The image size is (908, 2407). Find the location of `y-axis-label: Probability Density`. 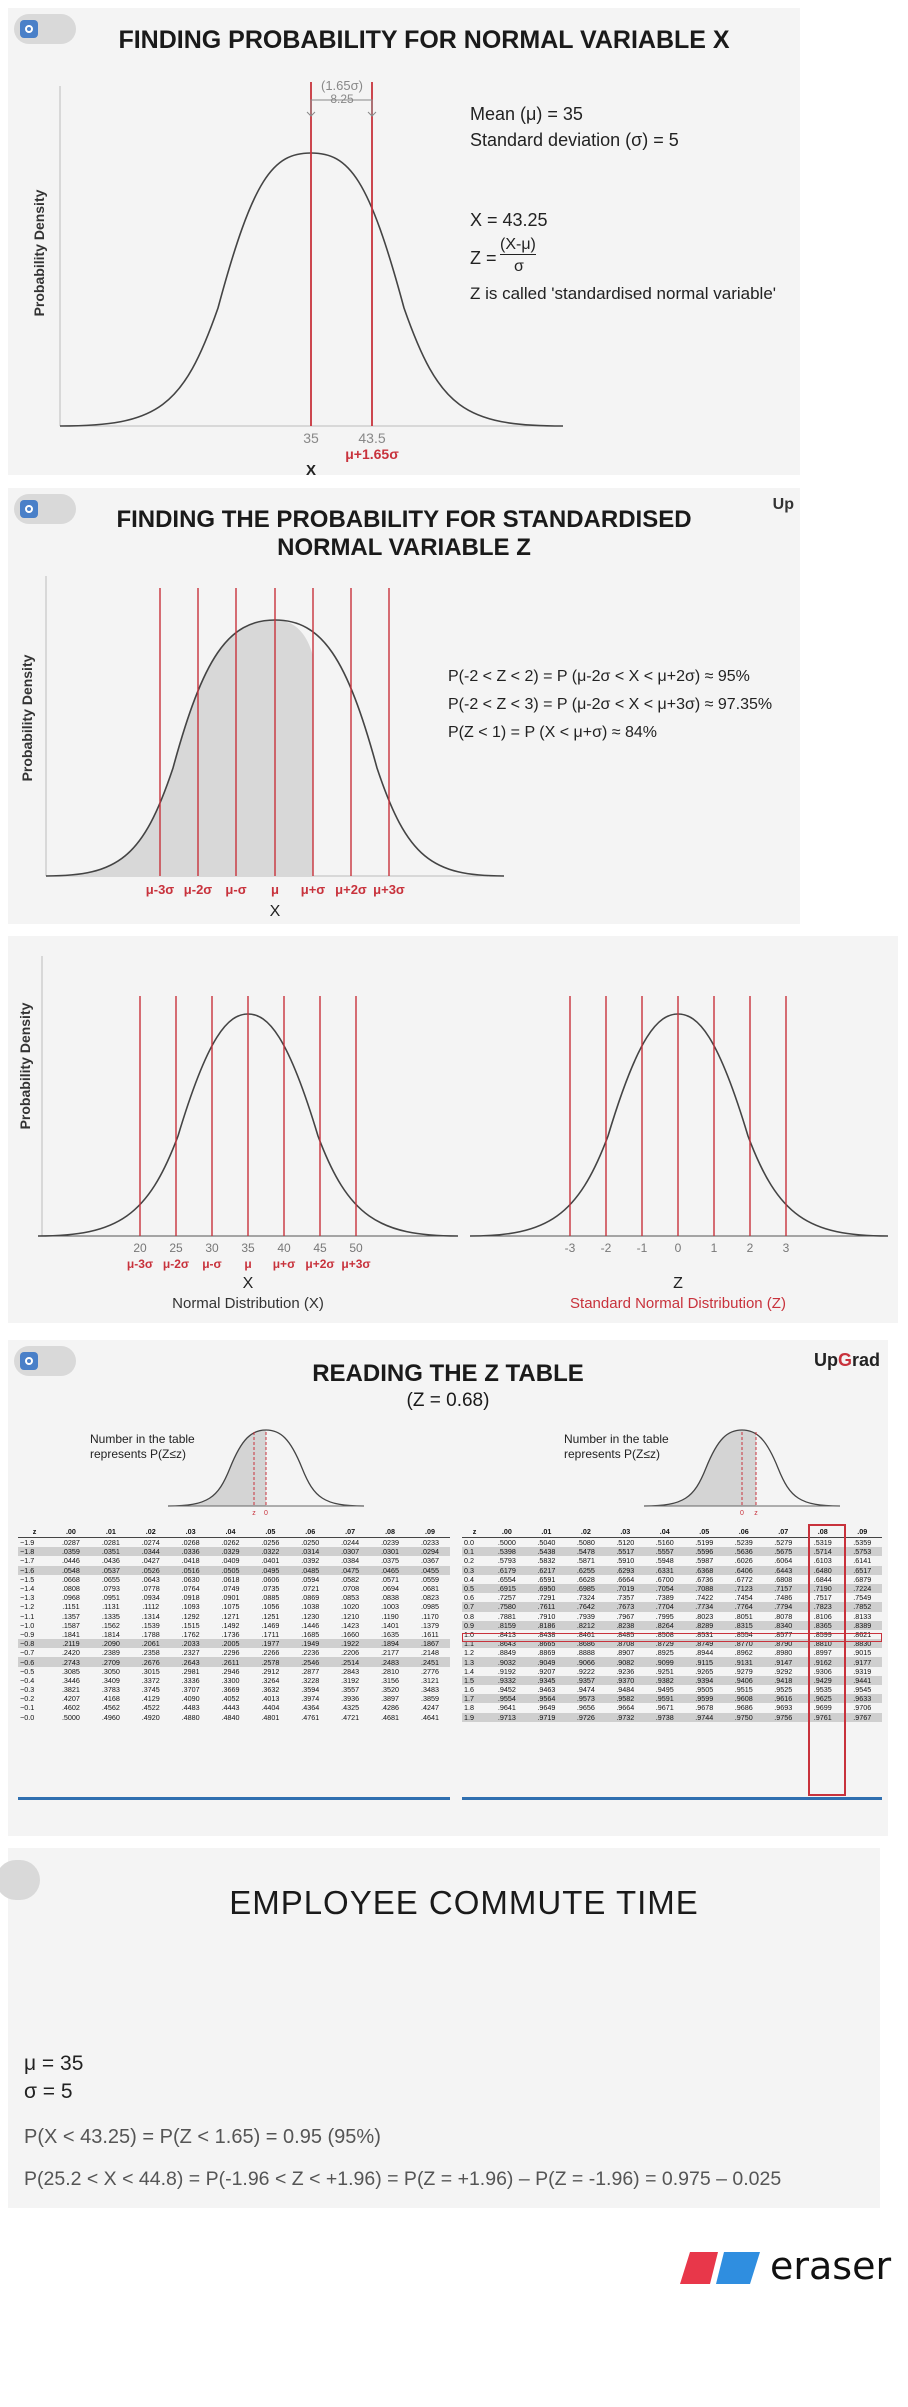

y-axis-label: Probability Density is located at coordinates (39, 252).